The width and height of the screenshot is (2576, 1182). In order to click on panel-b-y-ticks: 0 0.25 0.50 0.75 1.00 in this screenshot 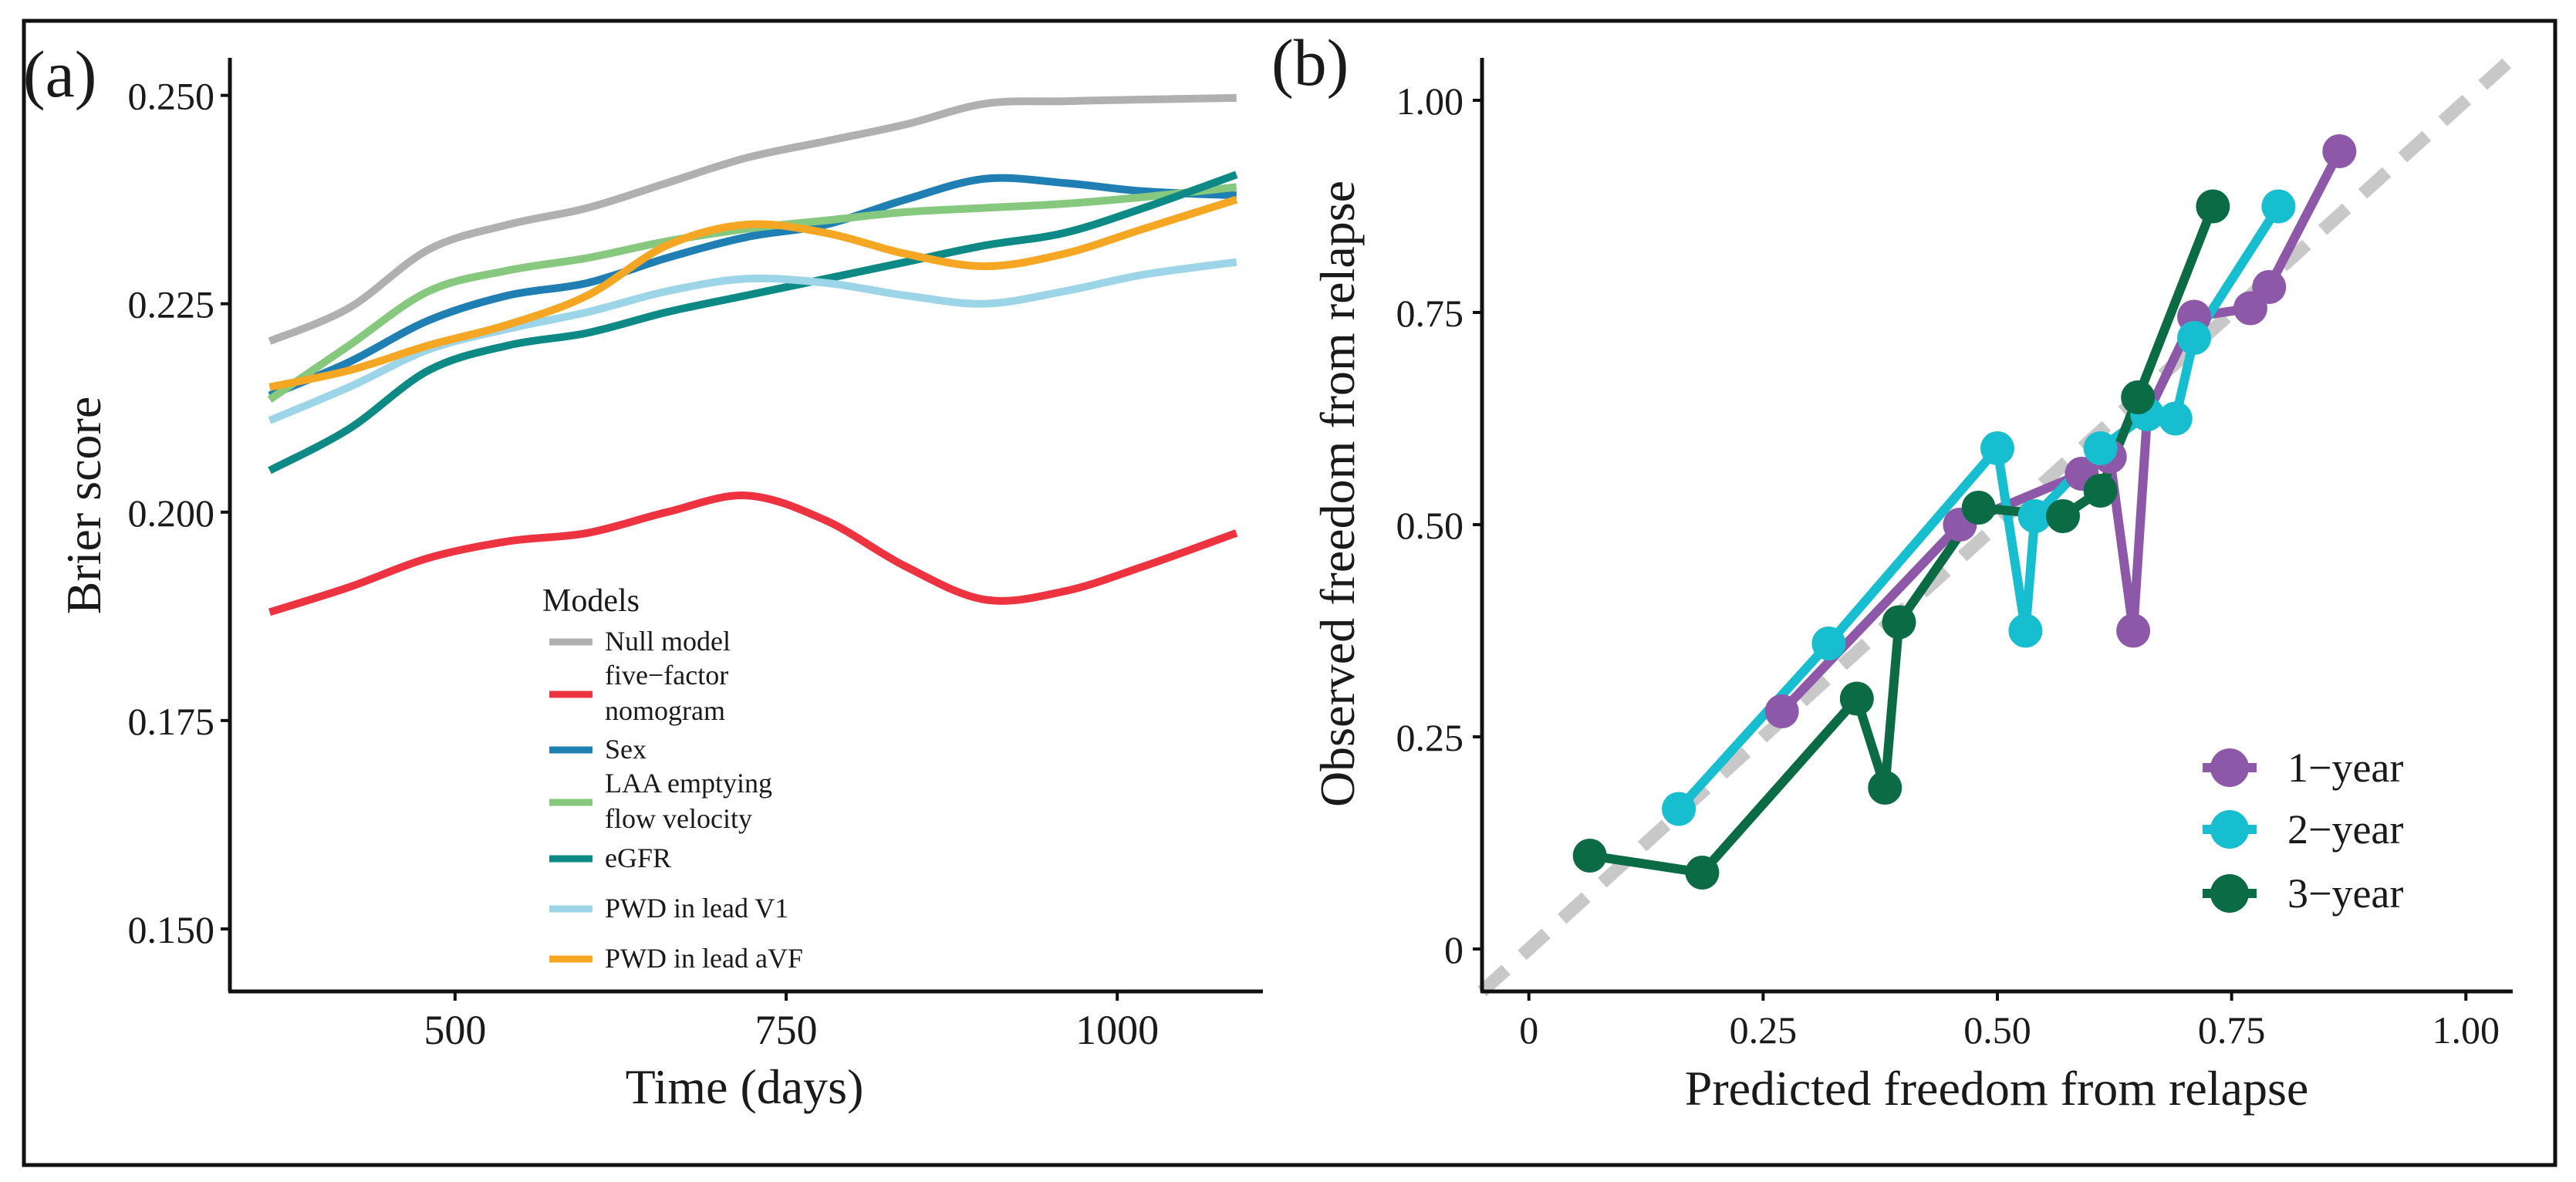, I will do `click(1439, 525)`.